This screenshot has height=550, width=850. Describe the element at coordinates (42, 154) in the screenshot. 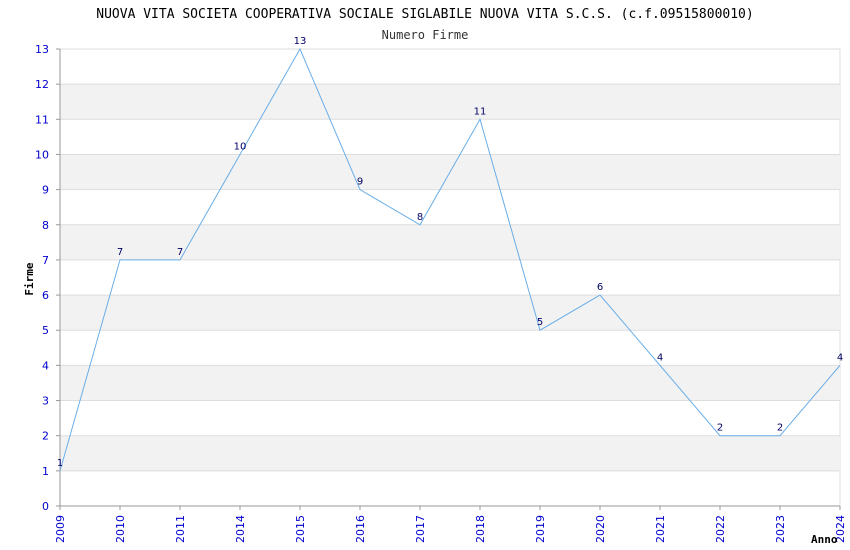

I see `y-tick-label: 10` at that location.